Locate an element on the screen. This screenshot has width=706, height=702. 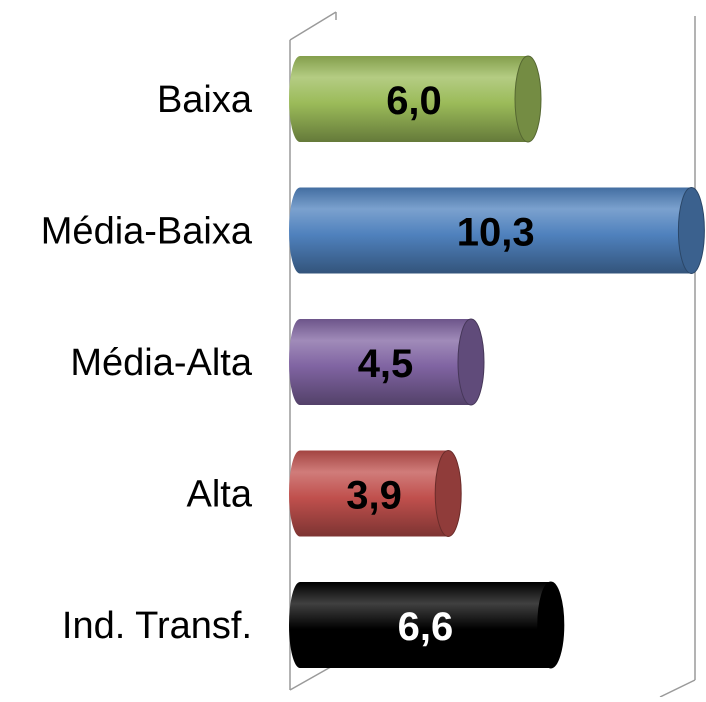
bar-group: 4,5 is located at coordinates (387, 362).